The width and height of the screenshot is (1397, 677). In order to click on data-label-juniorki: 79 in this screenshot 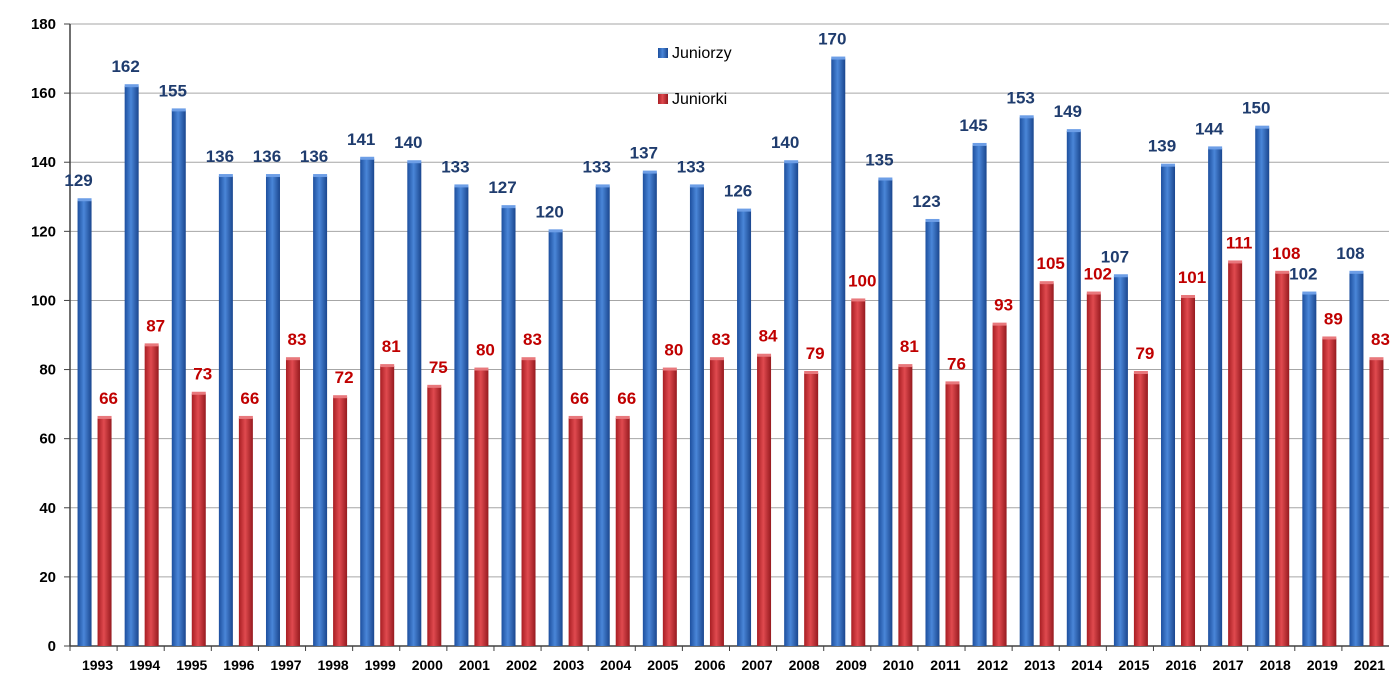, I will do `click(1144, 353)`.